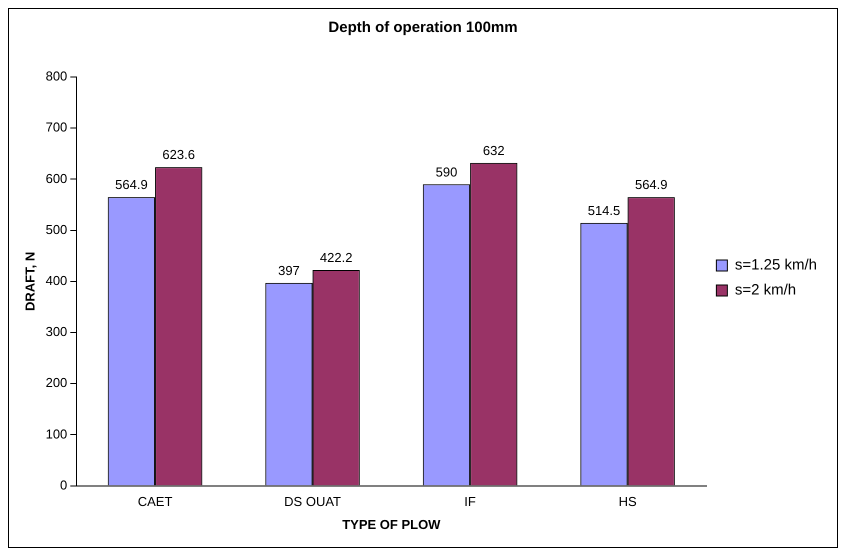 This screenshot has height=560, width=846. I want to click on data-label: 422.2, so click(336, 258).